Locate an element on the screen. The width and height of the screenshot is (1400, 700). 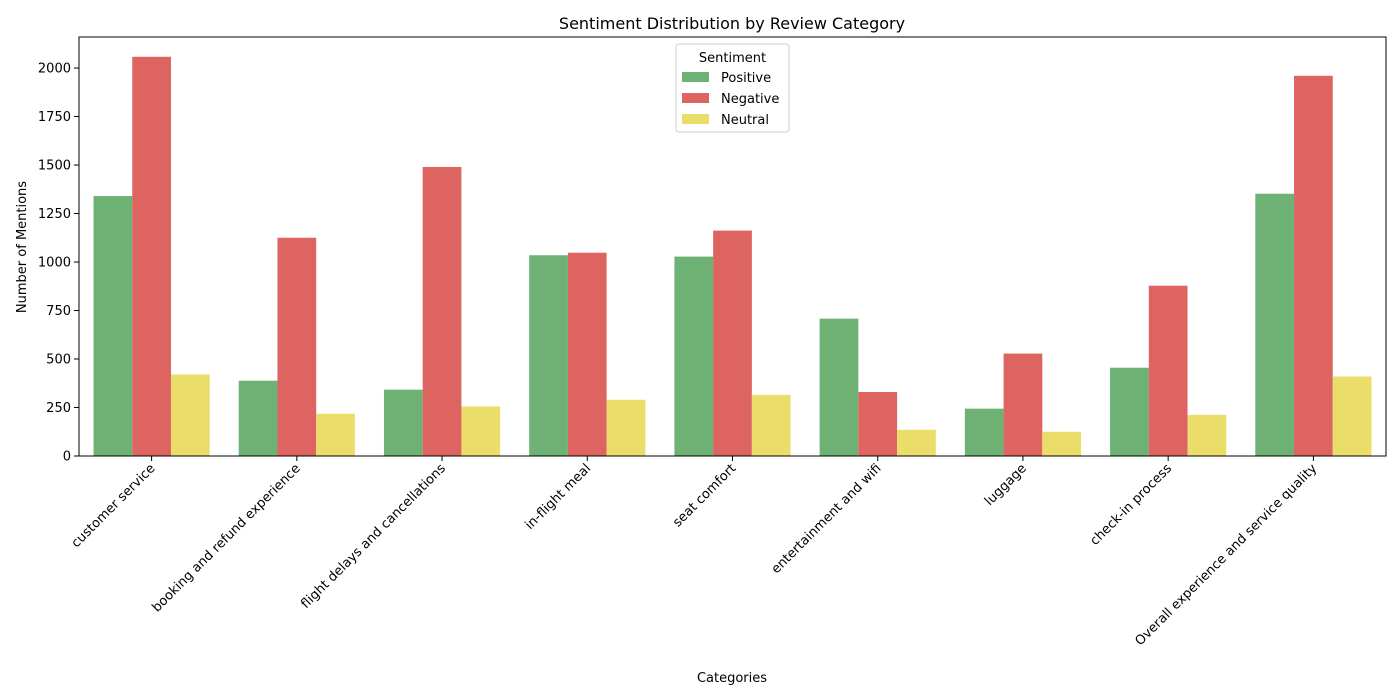
x-tick-label: customer service is located at coordinates (114, 506).